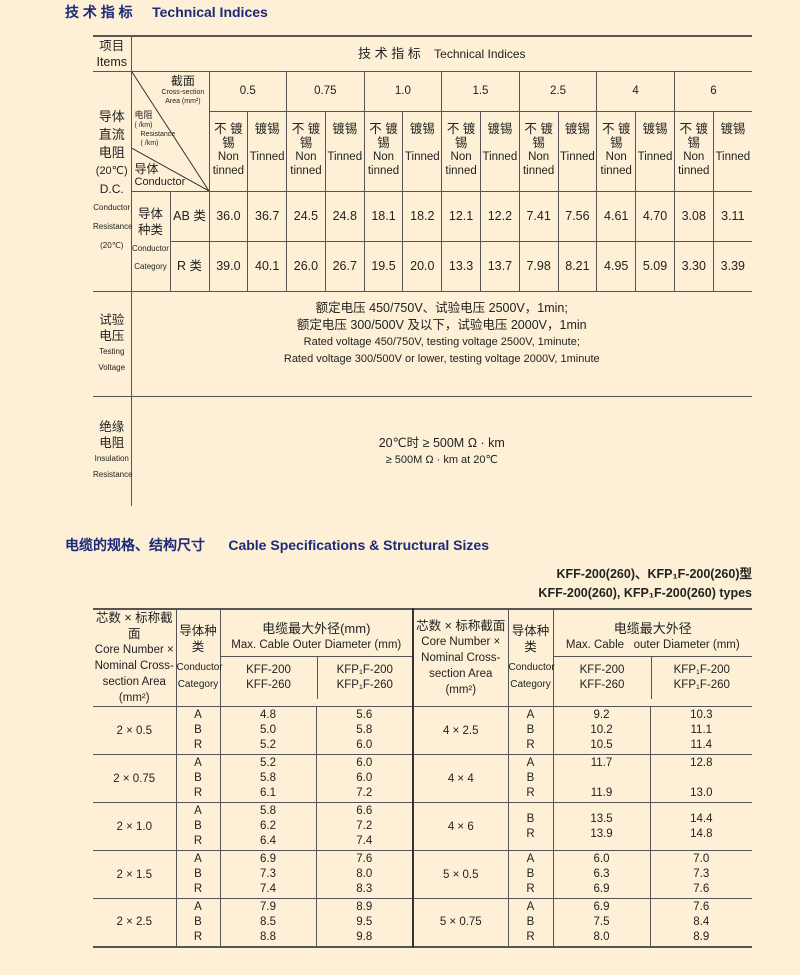  What do you see at coordinates (441, 324) in the screenshot?
I see `tv-line-1: 额定电压 300/500V 及以下，试验电压 2000V，1min` at bounding box center [441, 324].